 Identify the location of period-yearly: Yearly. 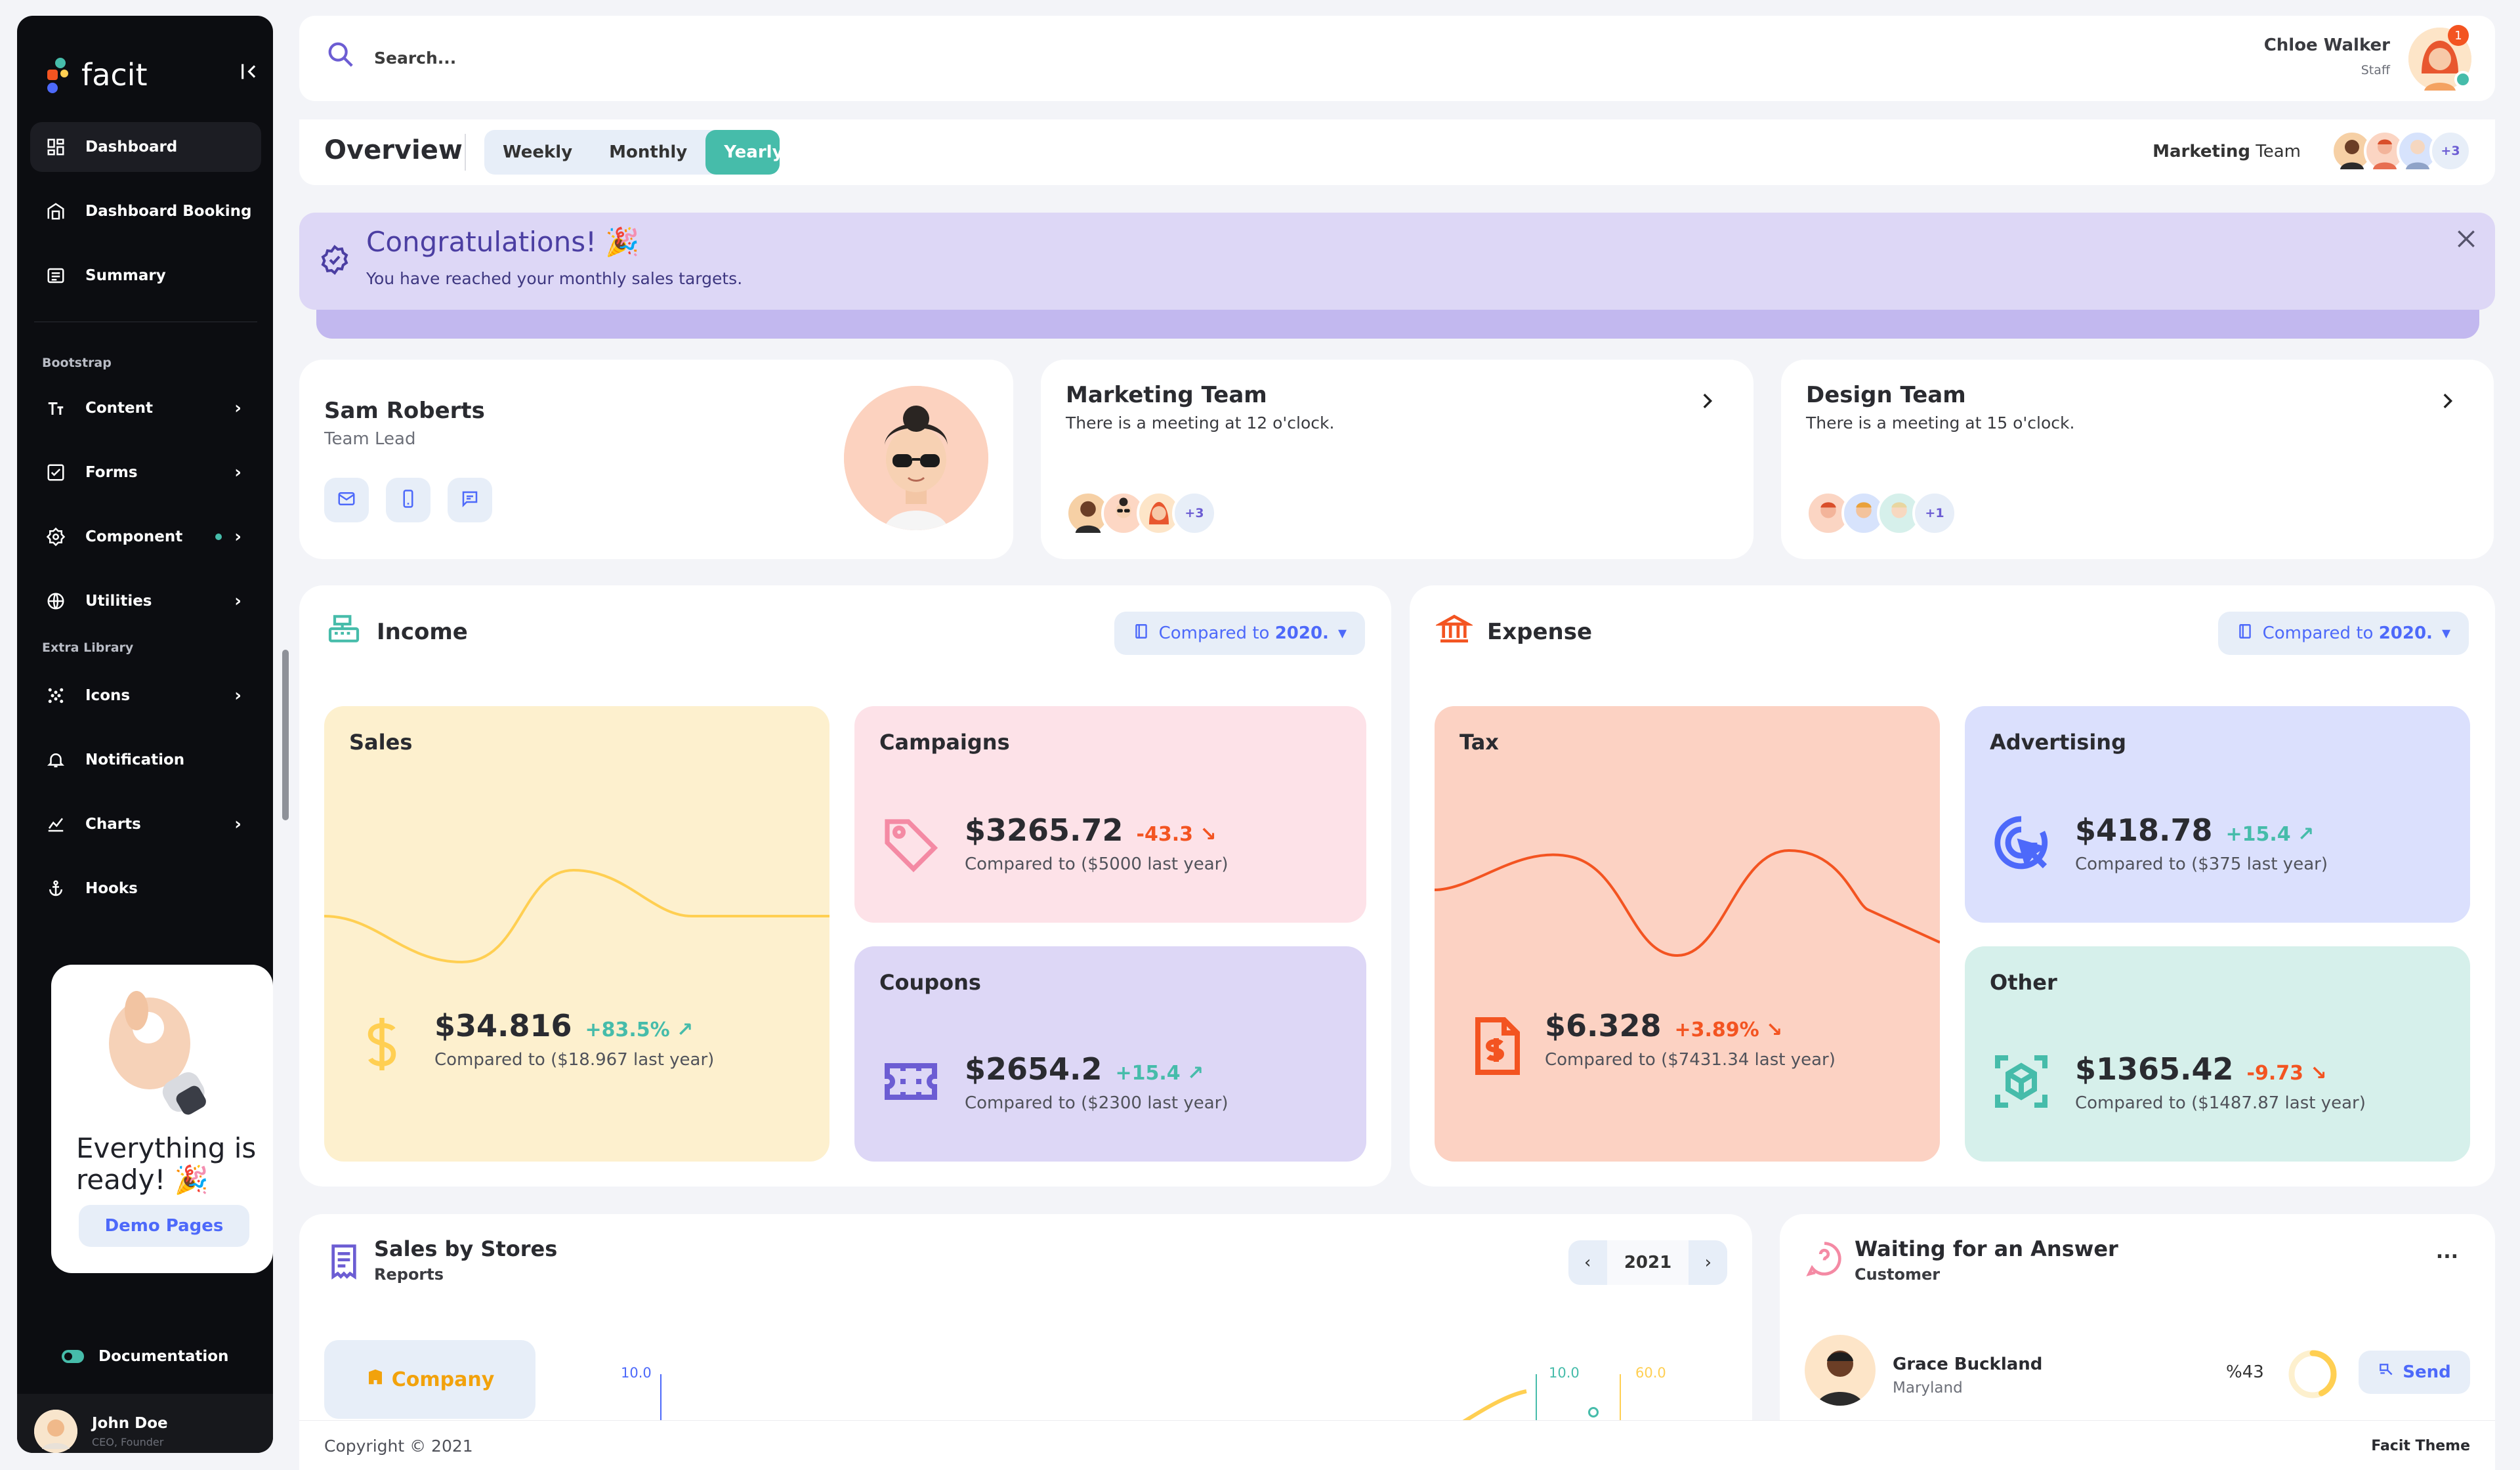
(742, 152).